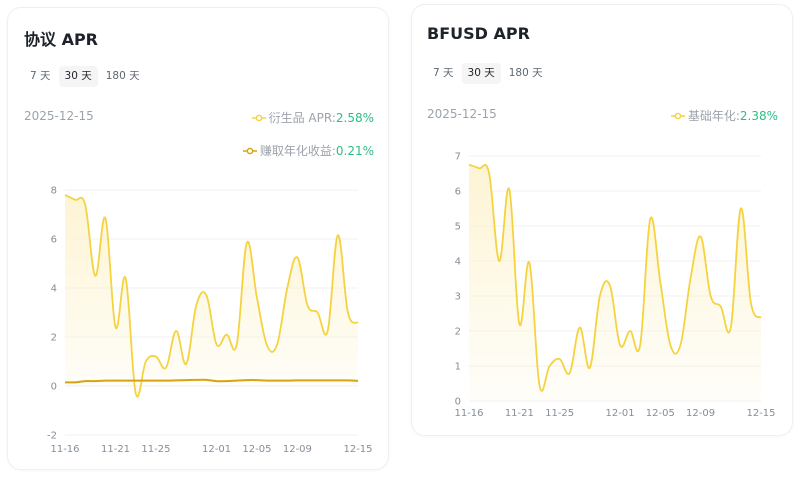 The height and width of the screenshot is (493, 800). I want to click on legend-value: 2.58%, so click(354, 117).